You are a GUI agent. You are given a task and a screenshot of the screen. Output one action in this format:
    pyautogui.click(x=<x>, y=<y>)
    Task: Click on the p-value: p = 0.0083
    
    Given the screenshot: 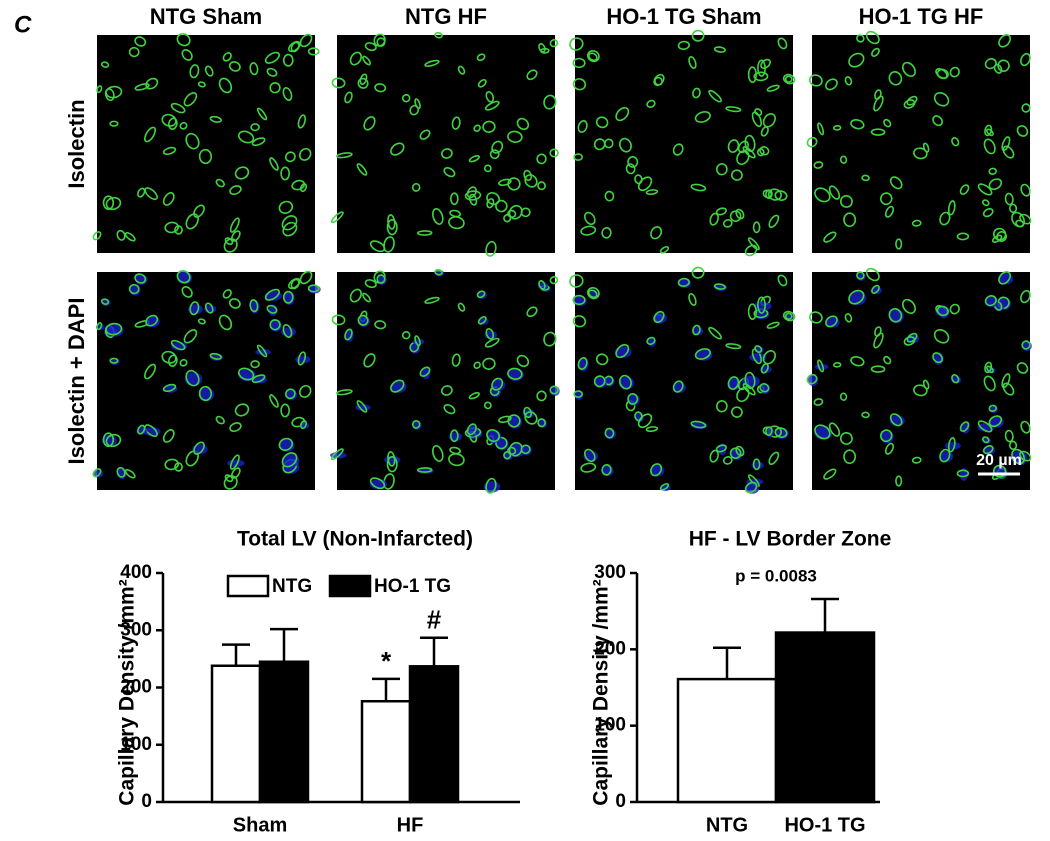 What is the action you would take?
    pyautogui.click(x=776, y=575)
    